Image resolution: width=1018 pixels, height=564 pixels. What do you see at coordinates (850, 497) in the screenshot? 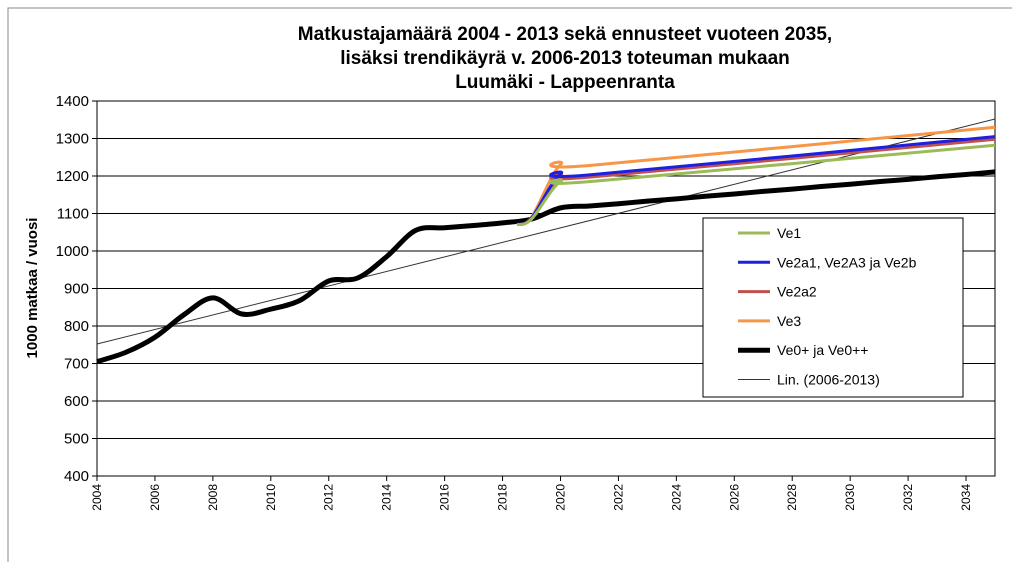
I see `x-tick-label: 2030` at bounding box center [850, 497].